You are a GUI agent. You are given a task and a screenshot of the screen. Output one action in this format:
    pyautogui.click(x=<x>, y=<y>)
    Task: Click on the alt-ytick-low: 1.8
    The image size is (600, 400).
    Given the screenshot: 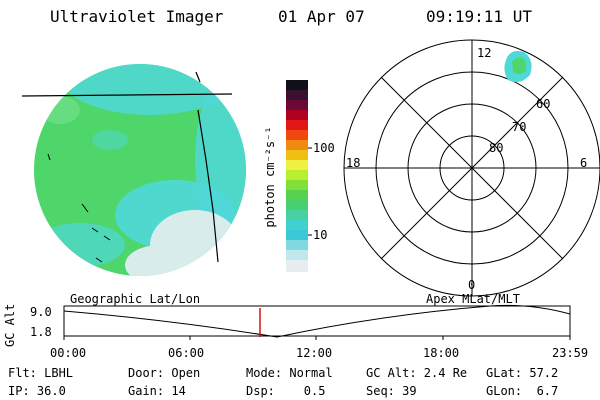 What is the action you would take?
    pyautogui.click(x=41, y=332)
    